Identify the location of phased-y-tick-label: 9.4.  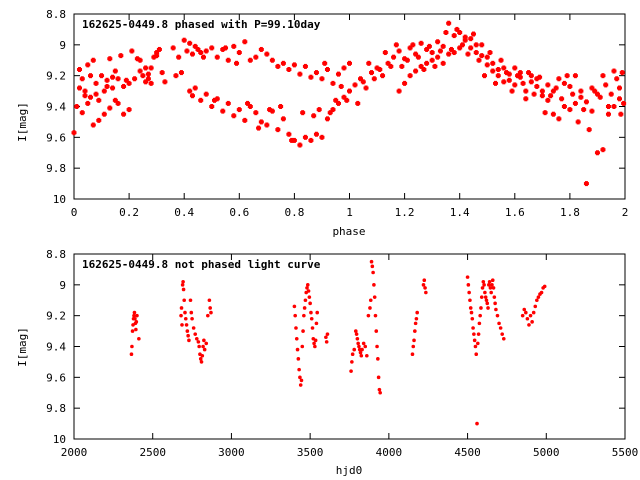
(56, 107).